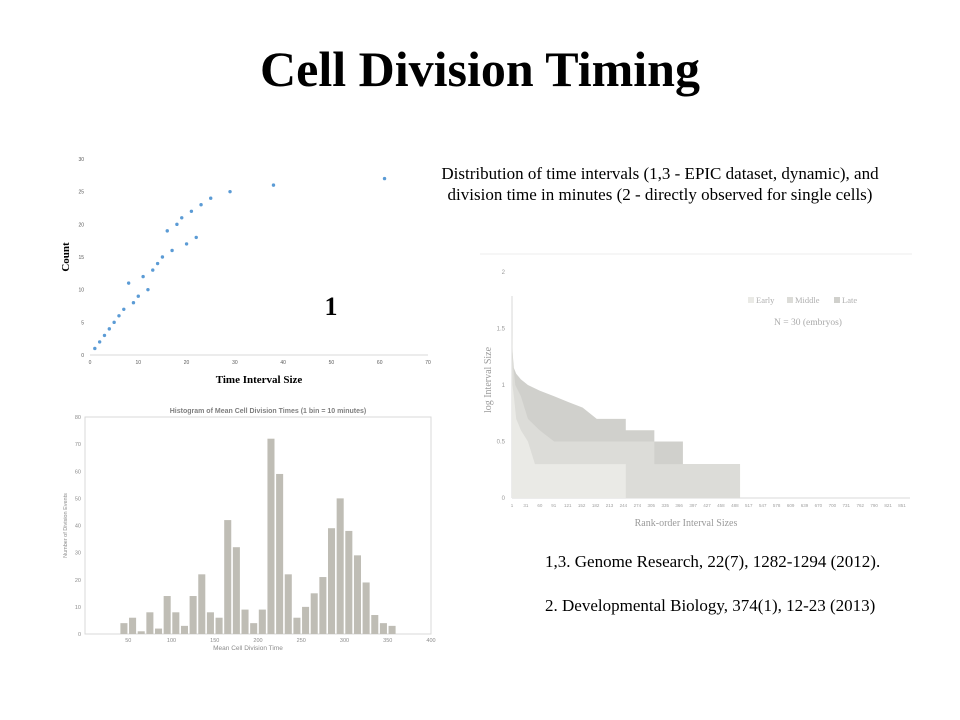 The width and height of the screenshot is (960, 720). Describe the element at coordinates (751, 300) in the screenshot. I see `legend-swatch-early` at that location.